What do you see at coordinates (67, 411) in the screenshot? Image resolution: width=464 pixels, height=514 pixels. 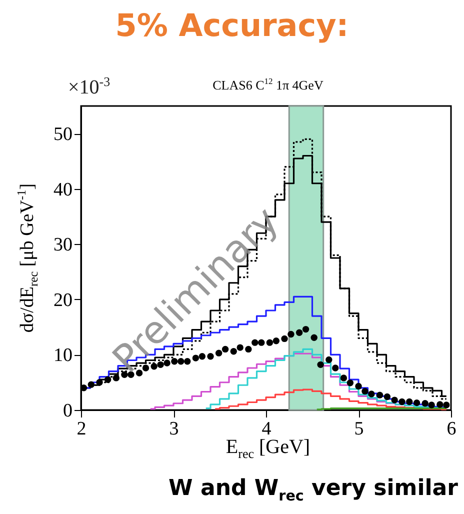 I see `y-tick-label: 0` at bounding box center [67, 411].